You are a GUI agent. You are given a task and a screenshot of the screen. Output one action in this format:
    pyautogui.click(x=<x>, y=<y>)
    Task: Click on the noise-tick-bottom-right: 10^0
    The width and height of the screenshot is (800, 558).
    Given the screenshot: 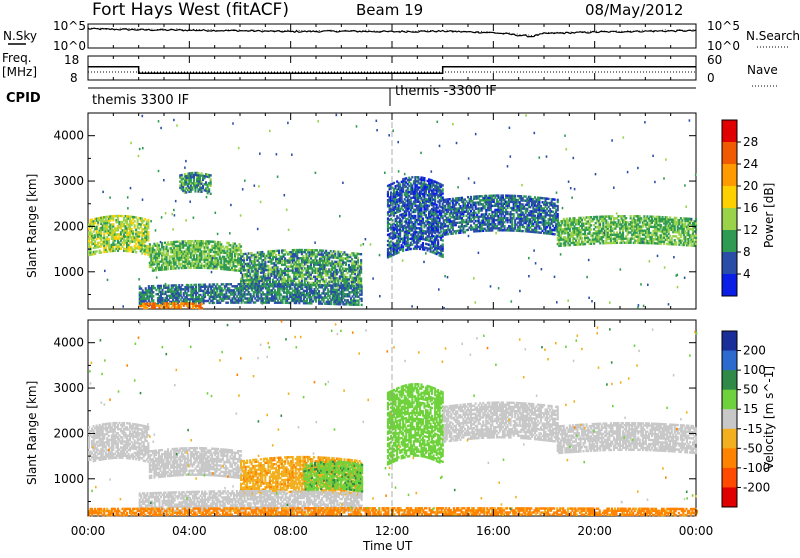 What is the action you would take?
    pyautogui.click(x=723, y=46)
    